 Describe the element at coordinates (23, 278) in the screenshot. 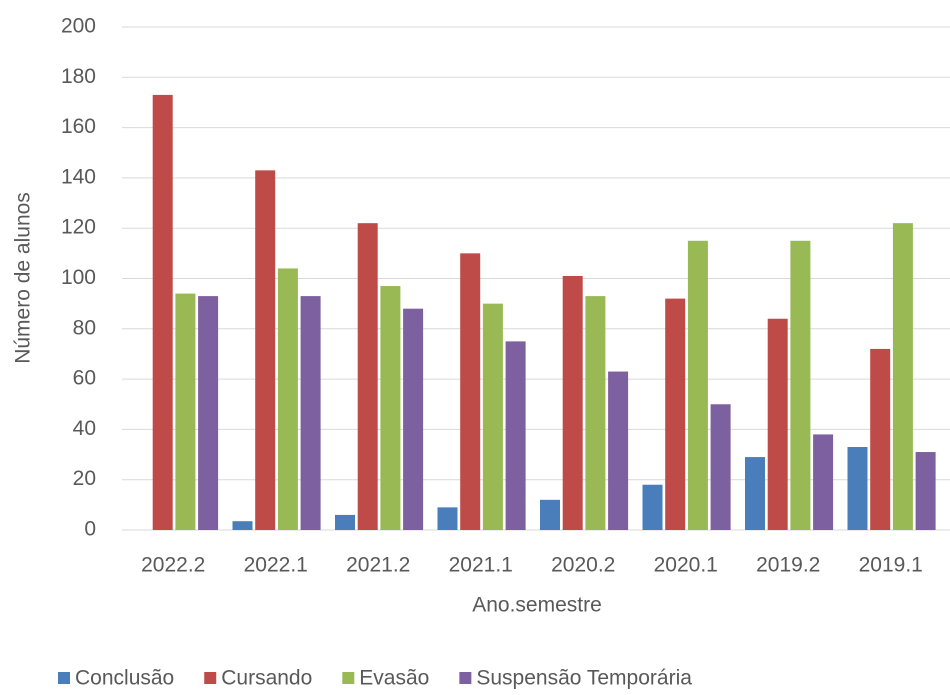

I see `y-axis-title: Número de alunos` at that location.